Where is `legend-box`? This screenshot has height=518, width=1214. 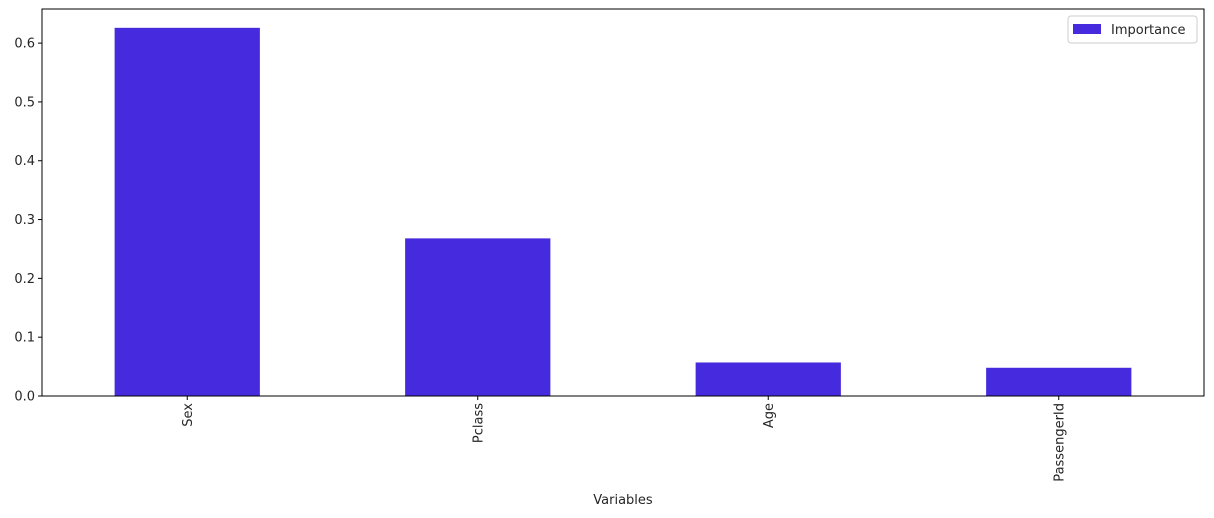
legend-box is located at coordinates (1132, 29).